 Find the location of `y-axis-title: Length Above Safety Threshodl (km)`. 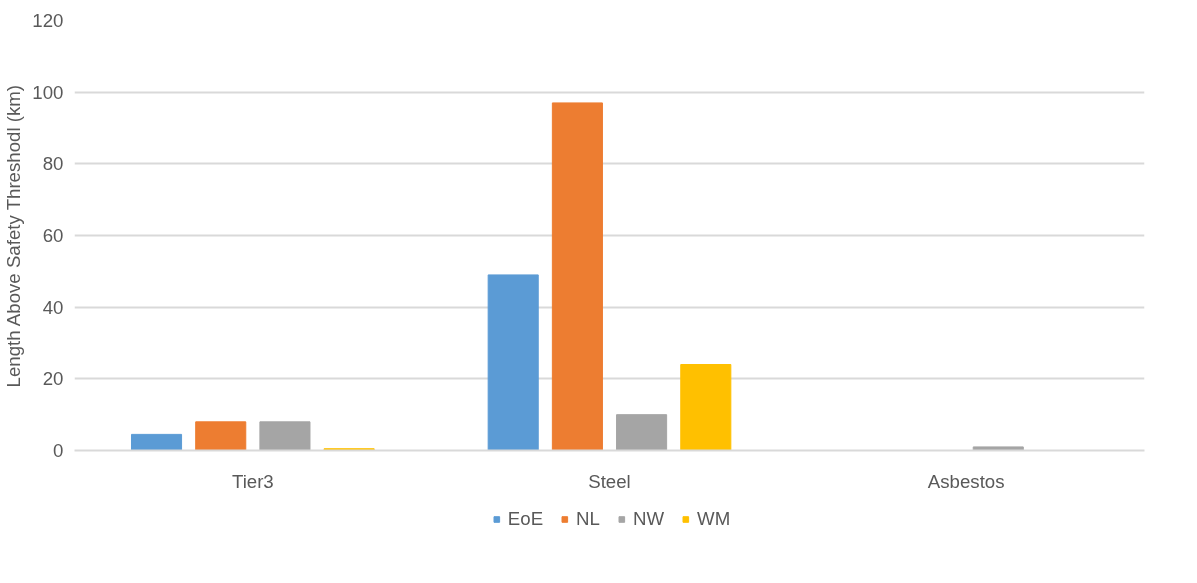

y-axis-title: Length Above Safety Threshodl (km) is located at coordinates (14, 236).